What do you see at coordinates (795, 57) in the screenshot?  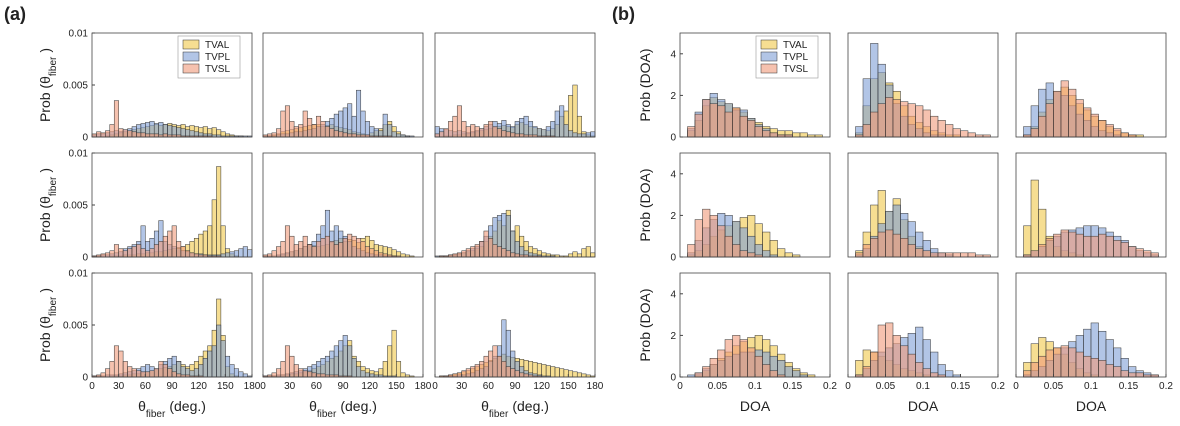 I see `legend-label: TVPL` at bounding box center [795, 57].